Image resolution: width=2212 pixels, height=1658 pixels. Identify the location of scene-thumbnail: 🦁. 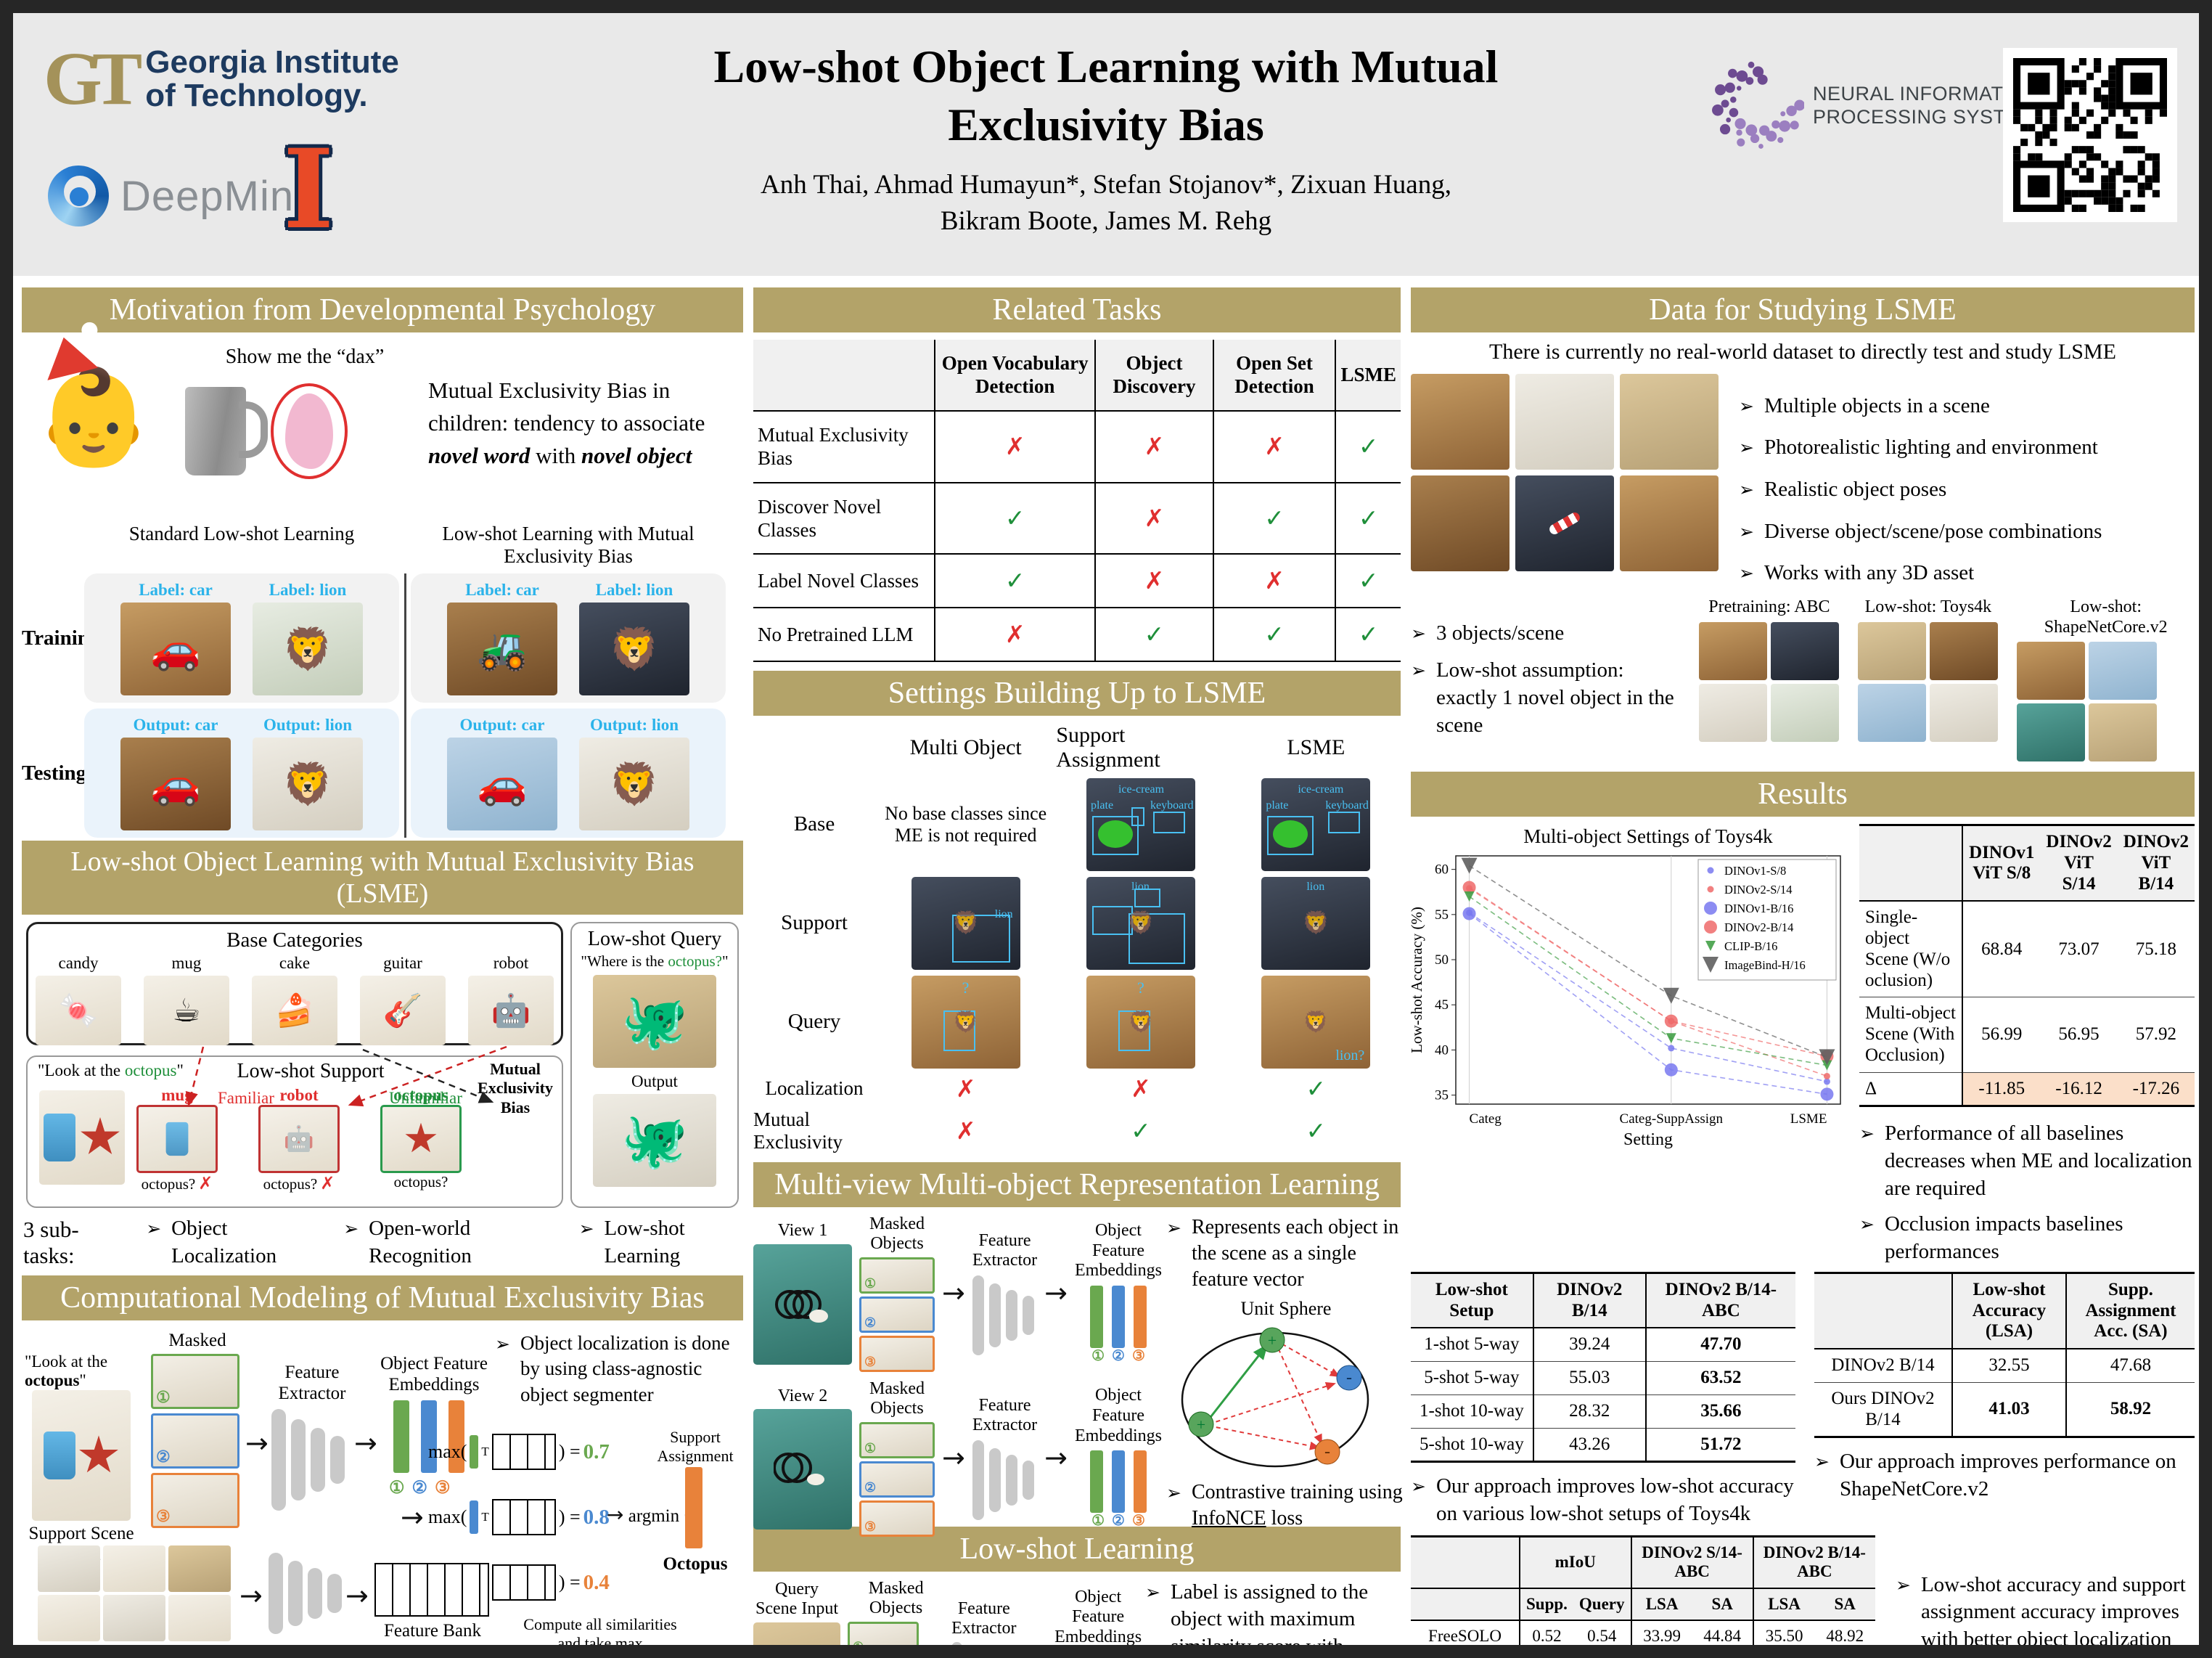
(634, 649).